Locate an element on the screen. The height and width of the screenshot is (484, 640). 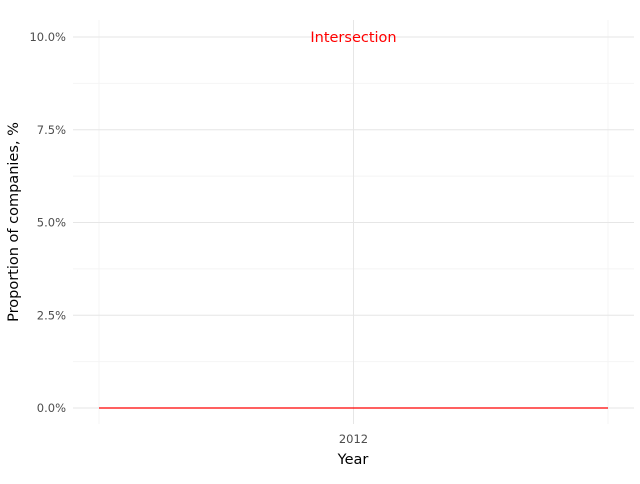
y-tick-label: 2.5% is located at coordinates (51, 315).